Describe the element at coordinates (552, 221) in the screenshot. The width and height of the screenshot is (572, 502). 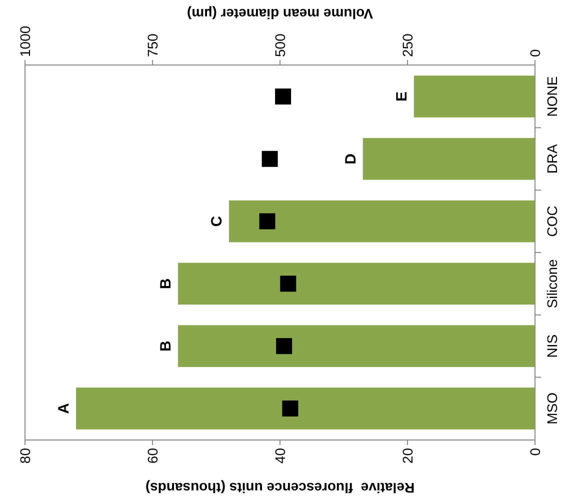
I see `y-tick-label: COC` at that location.